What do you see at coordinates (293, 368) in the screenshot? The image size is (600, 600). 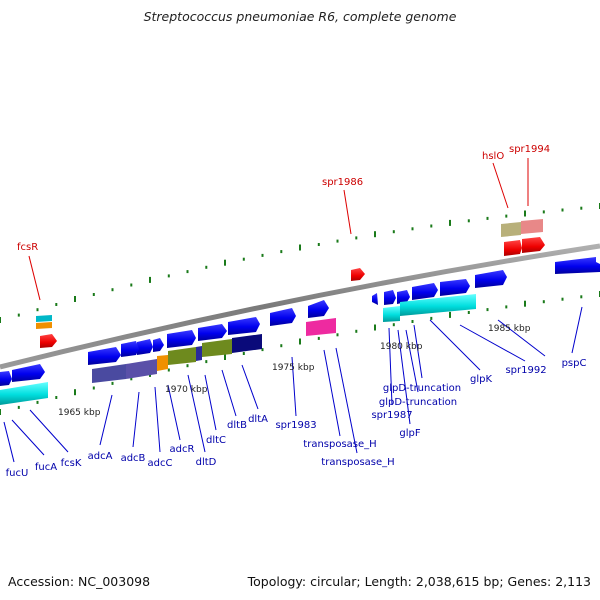 I see `scale-label: 1975 kbp` at bounding box center [293, 368].